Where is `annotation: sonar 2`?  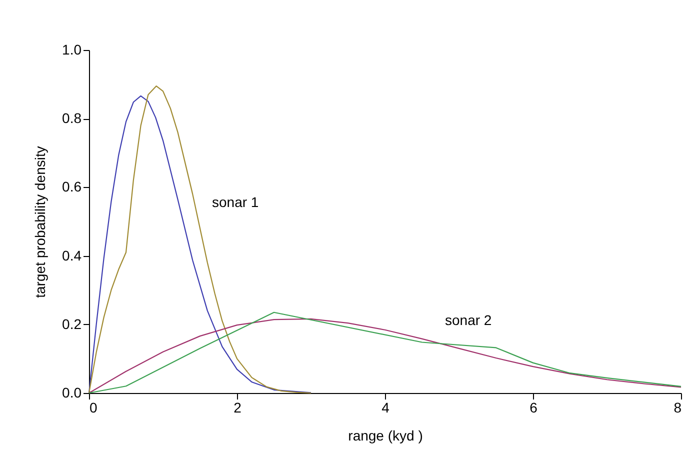 annotation: sonar 2 is located at coordinates (468, 320).